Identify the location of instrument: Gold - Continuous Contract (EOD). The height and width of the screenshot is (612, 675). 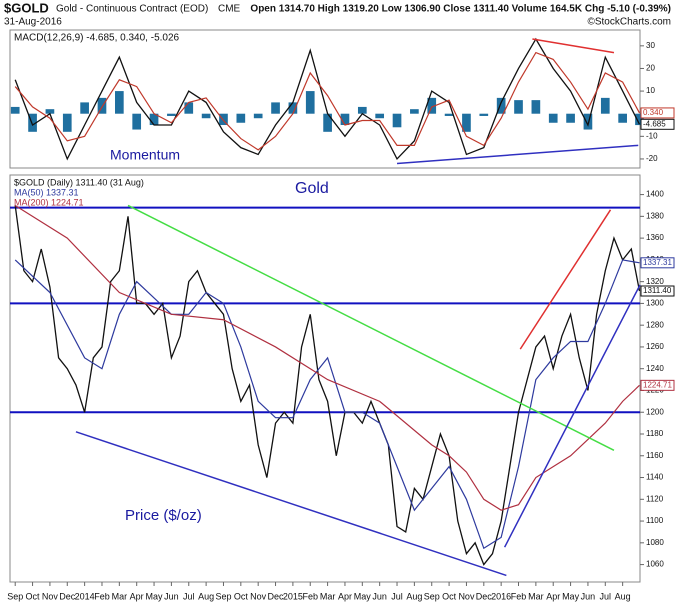
(132, 9).